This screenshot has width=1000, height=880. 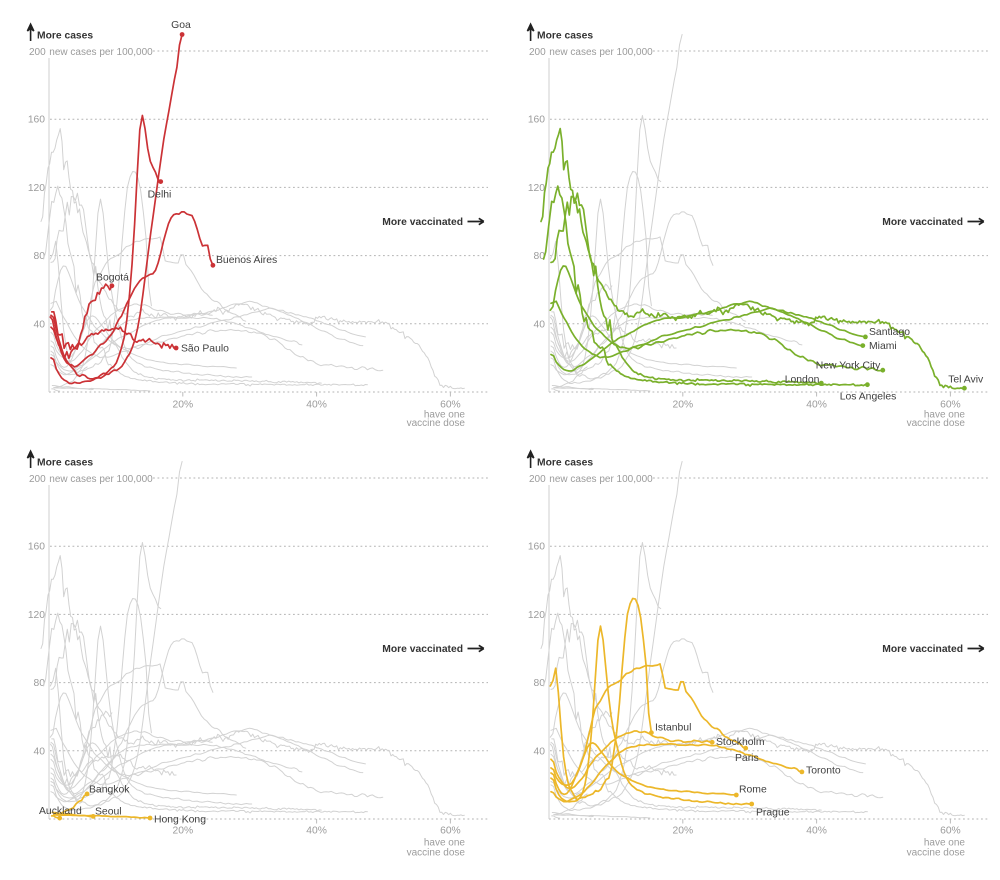 What do you see at coordinates (802, 379) in the screenshot?
I see `svg-text: London` at bounding box center [802, 379].